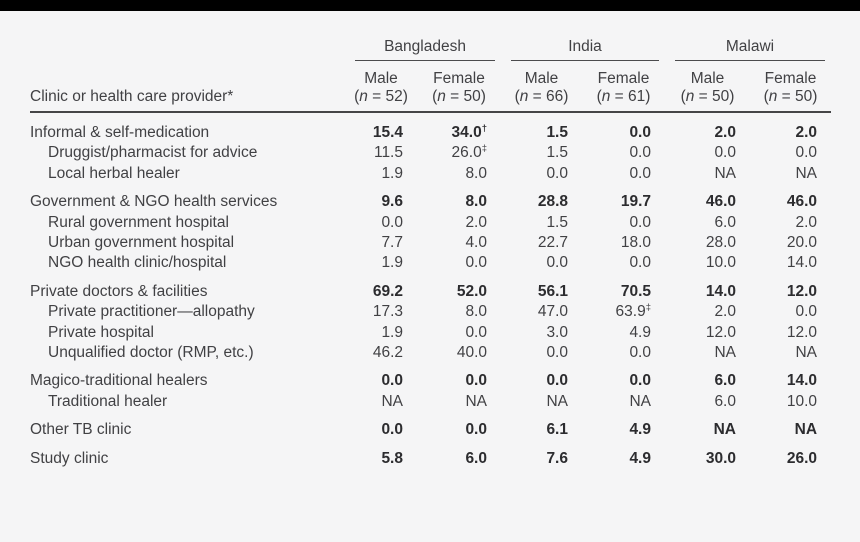  Describe the element at coordinates (750, 49) in the screenshot. I see `country-label: Malawi` at that location.